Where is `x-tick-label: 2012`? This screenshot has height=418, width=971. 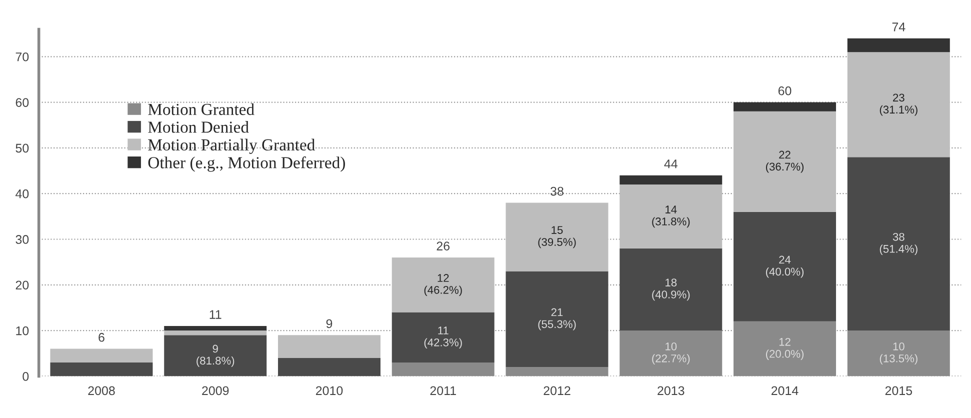 x-tick-label: 2012 is located at coordinates (557, 391).